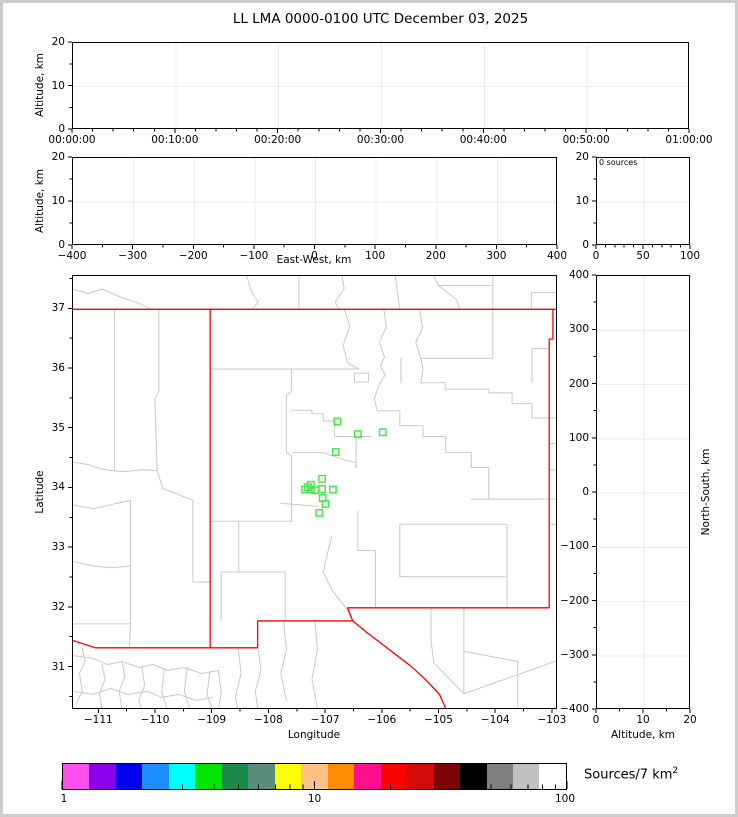 This screenshot has width=738, height=817. Describe the element at coordinates (64, 799) in the screenshot. I see `tick-label: 1` at that location.